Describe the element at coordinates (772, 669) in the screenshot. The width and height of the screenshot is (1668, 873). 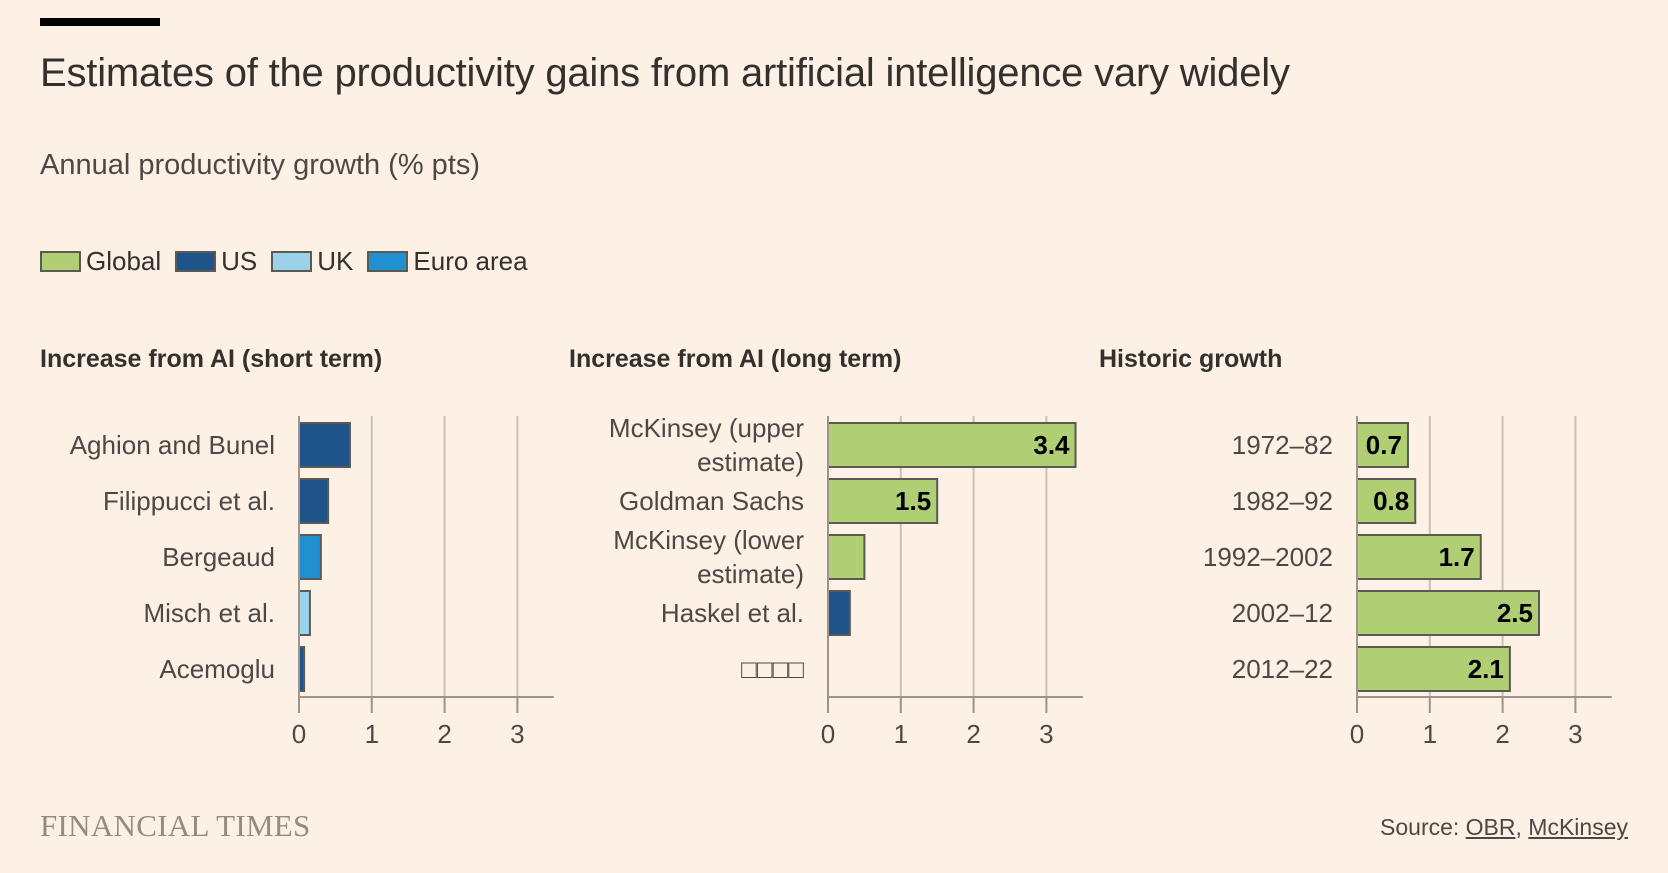
I see `category-label: □□□□` at that location.